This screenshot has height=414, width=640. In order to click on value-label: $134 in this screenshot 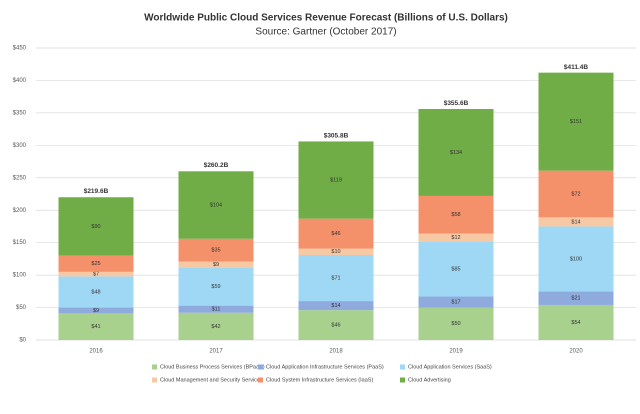, I will do `click(456, 153)`.